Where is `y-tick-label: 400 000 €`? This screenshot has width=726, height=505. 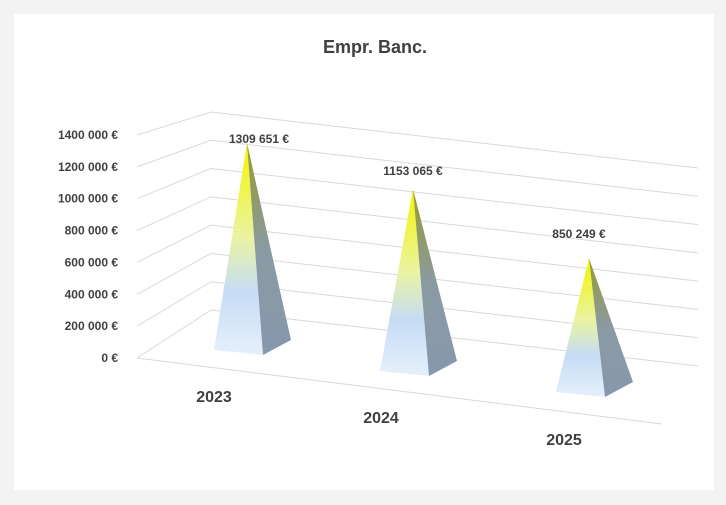 y-tick-label: 400 000 € is located at coordinates (92, 294).